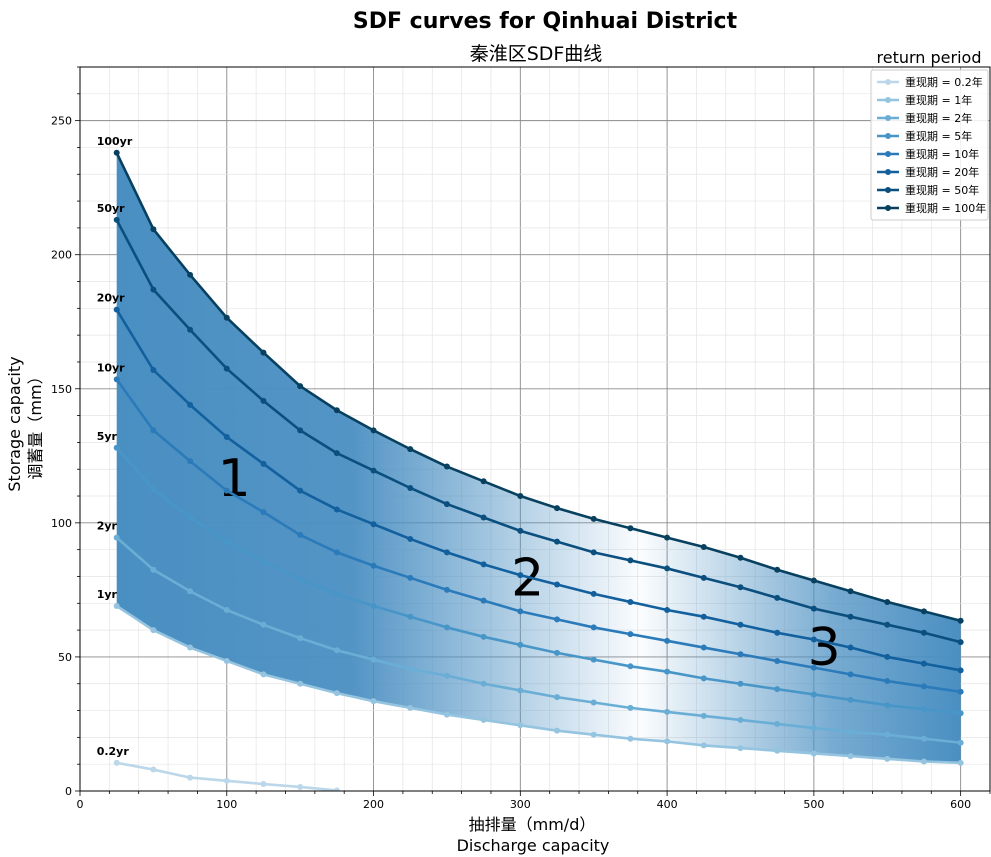 This screenshot has height=857, width=991. What do you see at coordinates (107, 436) in the screenshot?
I see `curve-label-5yr: 5yr` at bounding box center [107, 436].